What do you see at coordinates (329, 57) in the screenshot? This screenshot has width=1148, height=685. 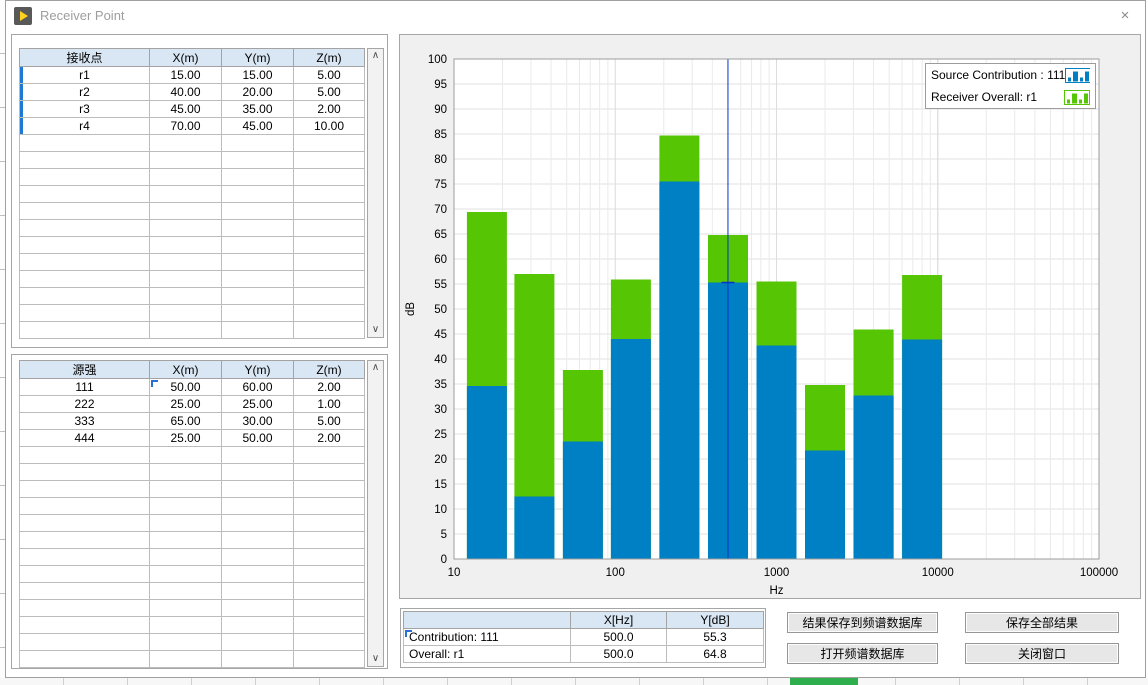 I see `receiver-table-header-cell: Z(m)` at bounding box center [329, 57].